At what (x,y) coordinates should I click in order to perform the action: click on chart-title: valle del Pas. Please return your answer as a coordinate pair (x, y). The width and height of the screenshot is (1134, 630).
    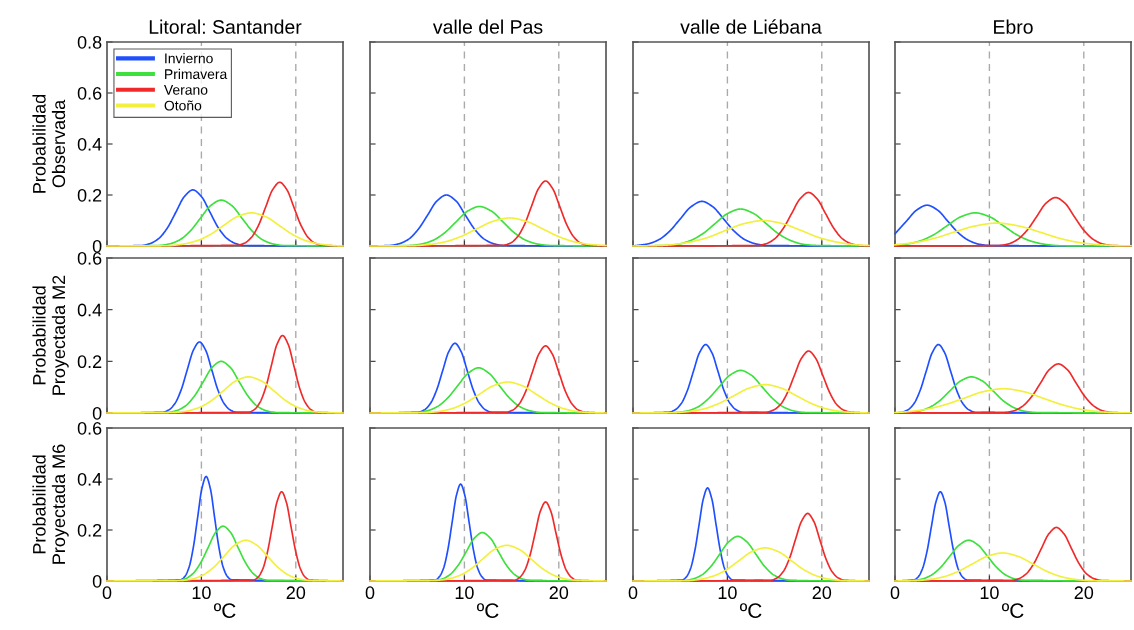
    Looking at the image, I should click on (487, 26).